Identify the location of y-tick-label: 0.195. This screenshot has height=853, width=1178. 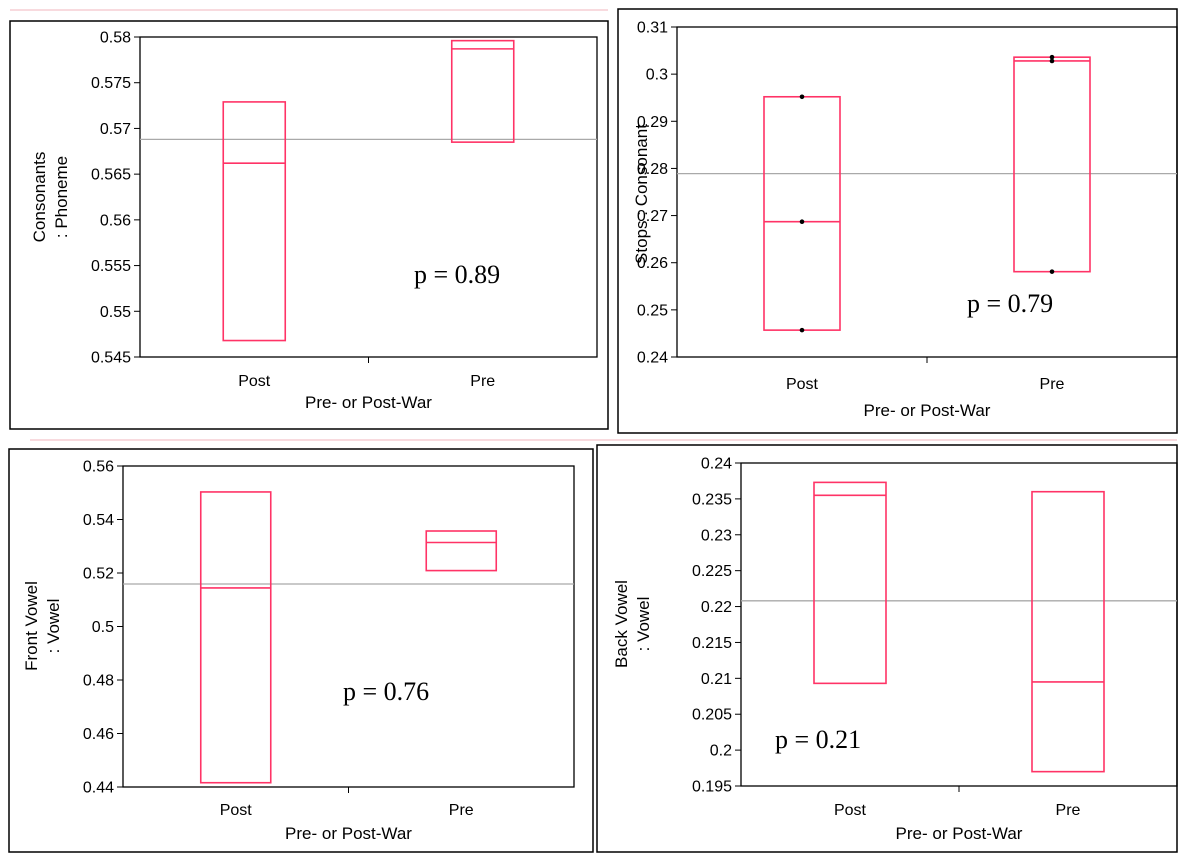
(712, 787).